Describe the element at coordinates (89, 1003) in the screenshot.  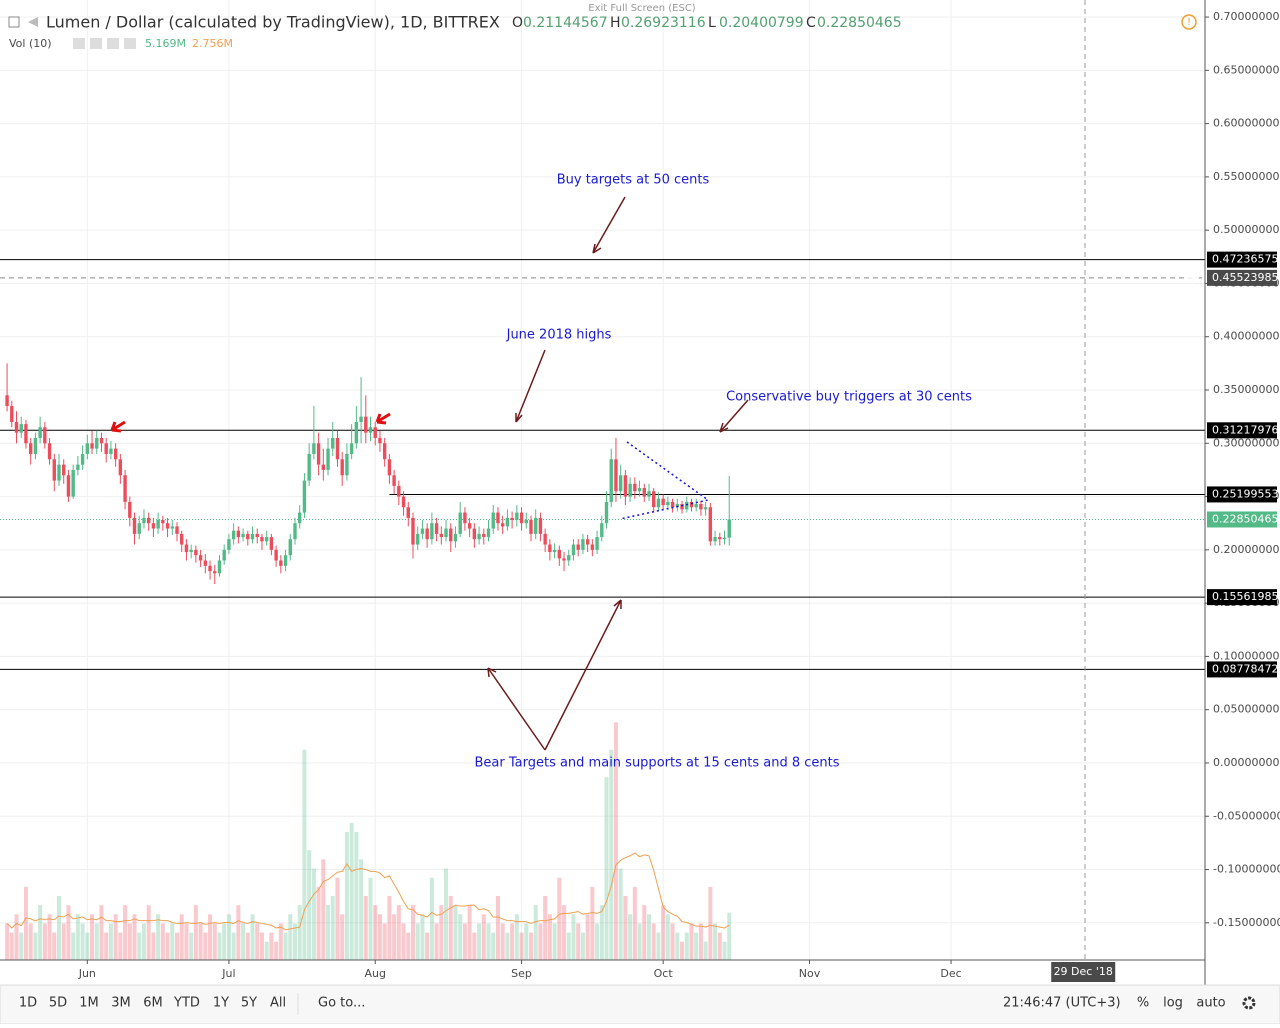
I see `range-button: 1M` at that location.